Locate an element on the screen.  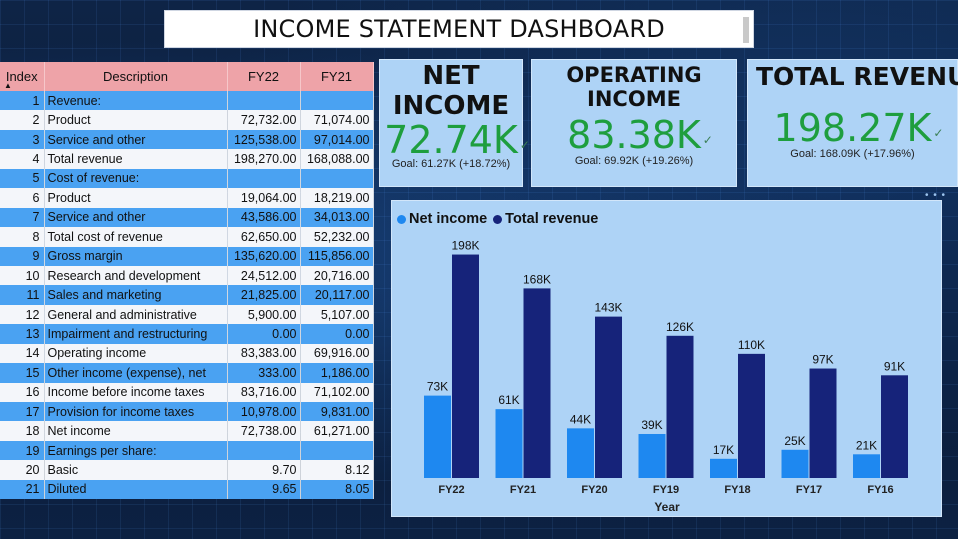
table-row: 4 Total revenue 198,270.00 168,088.00 is located at coordinates (187, 159).